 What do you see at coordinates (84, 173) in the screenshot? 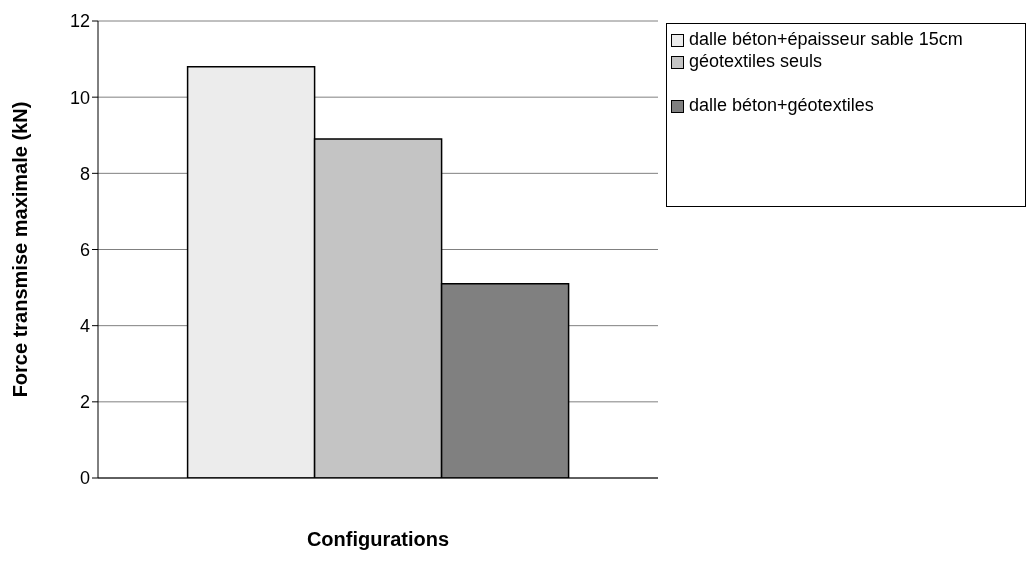
I see `y-tick-label: 8` at bounding box center [84, 173].